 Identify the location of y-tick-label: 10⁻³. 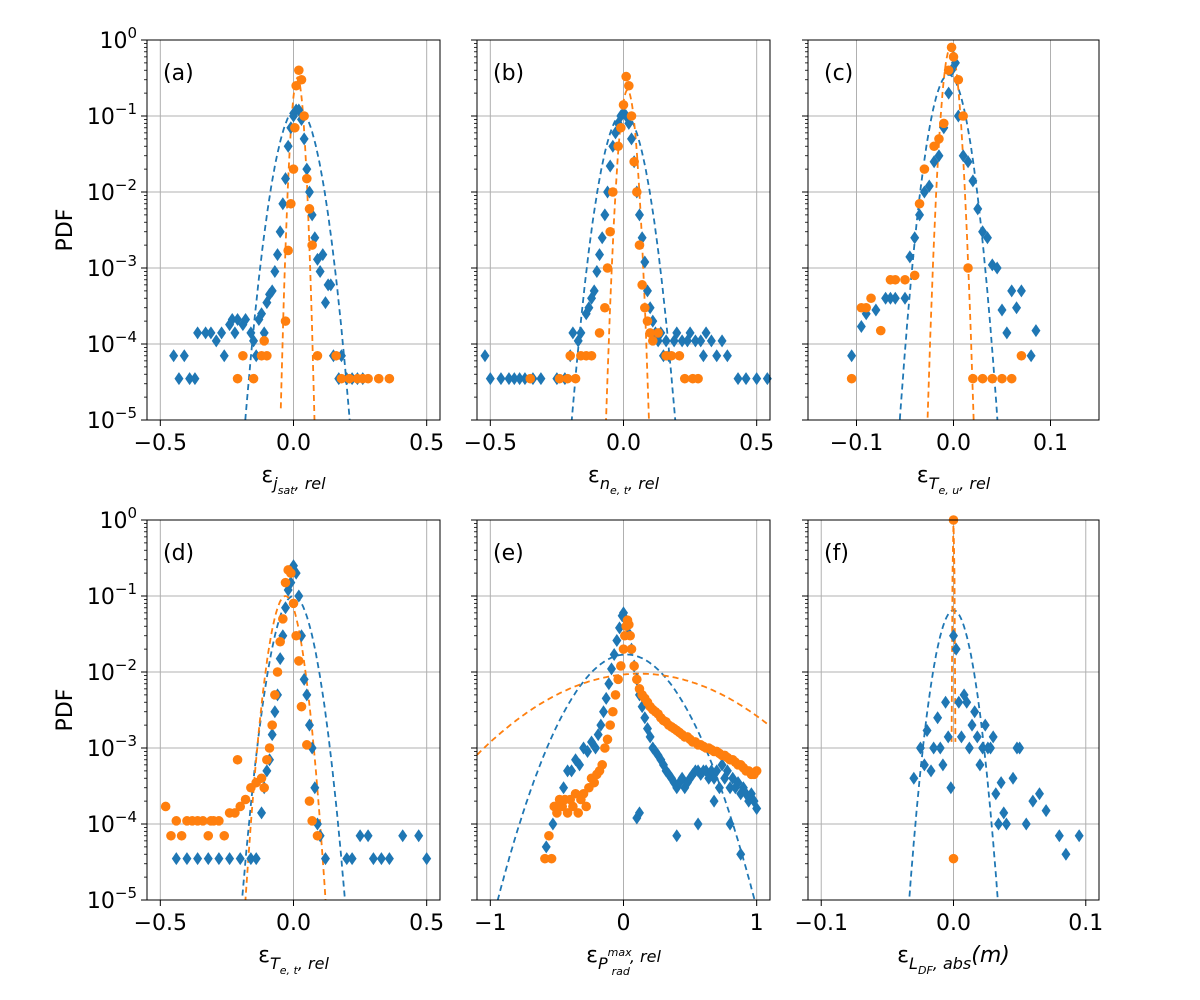
(112, 747).